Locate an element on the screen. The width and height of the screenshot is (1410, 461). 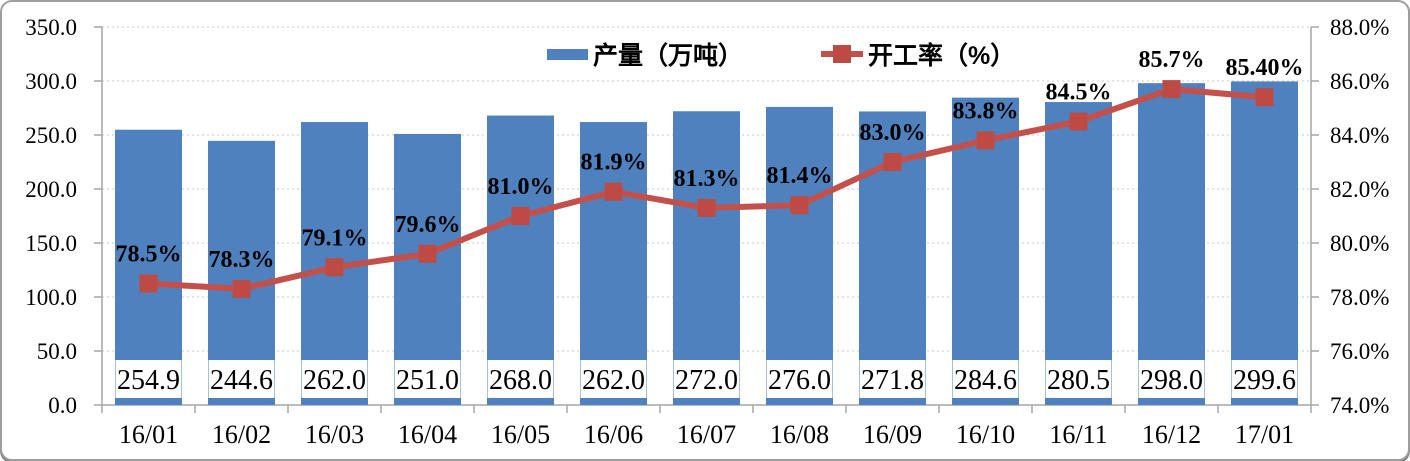
line-value-label: 85.7% is located at coordinates (1172, 60).